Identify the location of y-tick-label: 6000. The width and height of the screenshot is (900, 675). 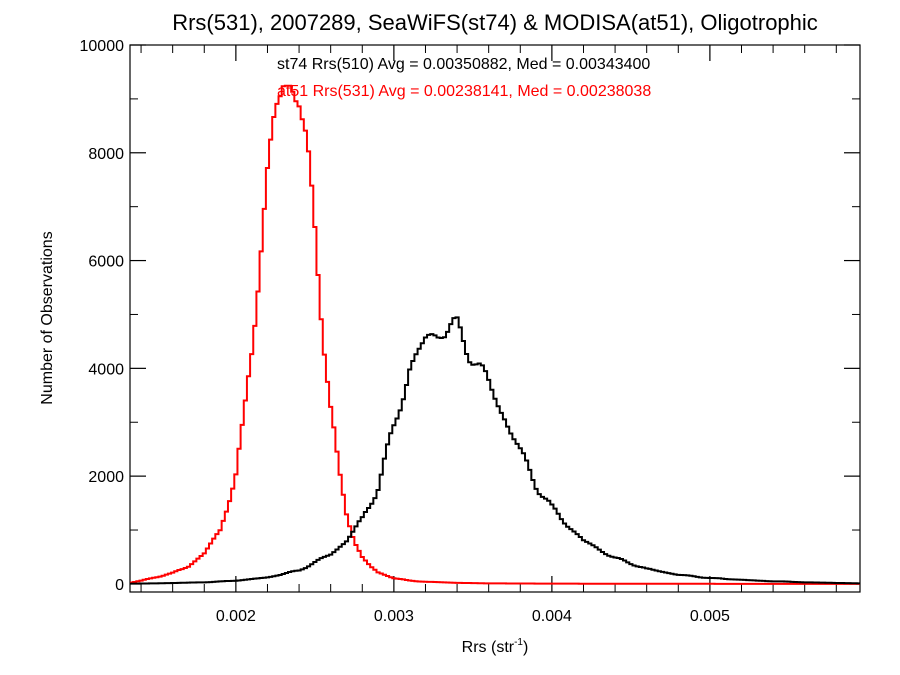
(106, 262).